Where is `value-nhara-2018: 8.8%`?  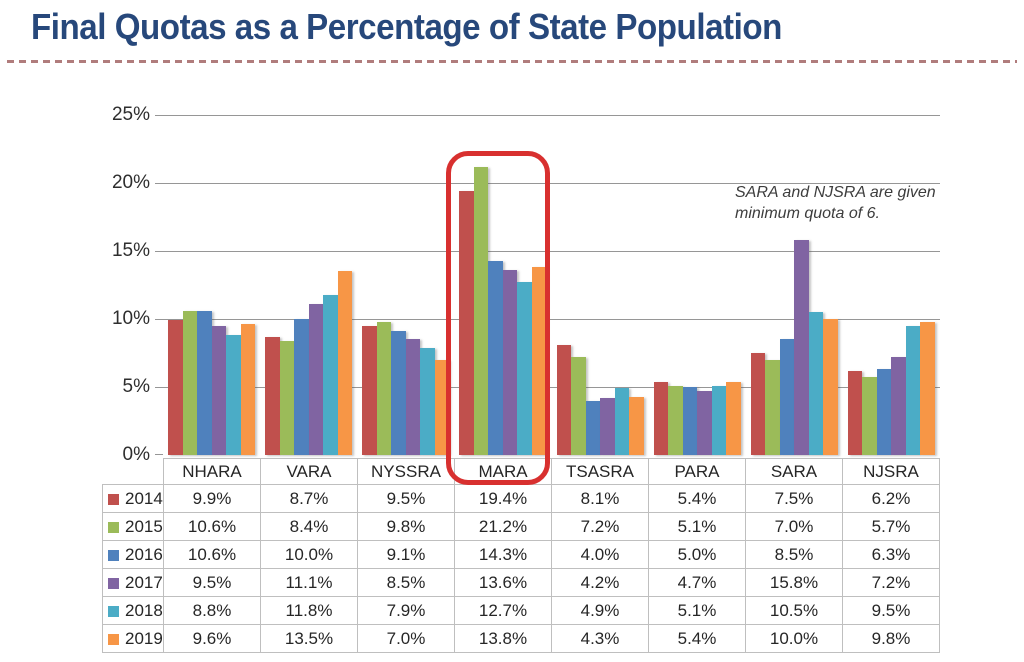 value-nhara-2018: 8.8% is located at coordinates (212, 610).